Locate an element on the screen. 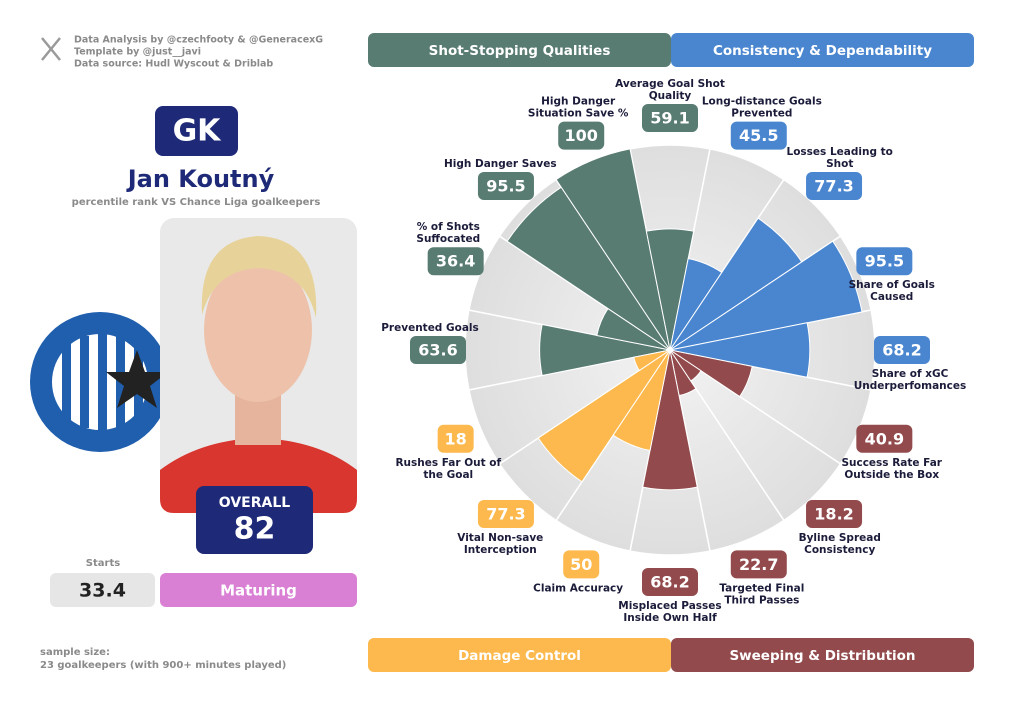 The height and width of the screenshot is (702, 1024). category-label: Success Rate Far Outside the Box is located at coordinates (891, 469).